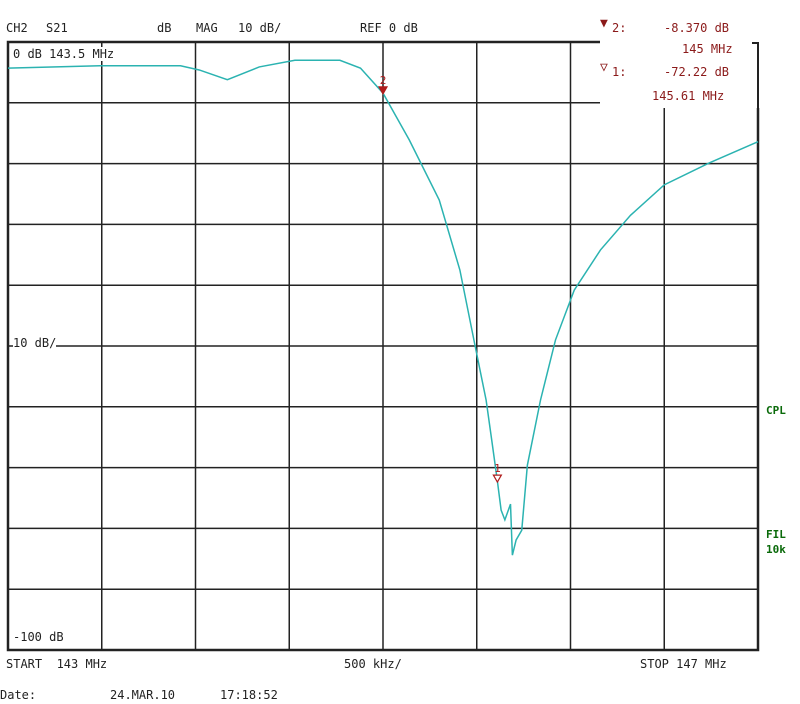 This screenshot has height=704, width=800. What do you see at coordinates (17, 28) in the screenshot?
I see `channel-label: CH2` at bounding box center [17, 28].